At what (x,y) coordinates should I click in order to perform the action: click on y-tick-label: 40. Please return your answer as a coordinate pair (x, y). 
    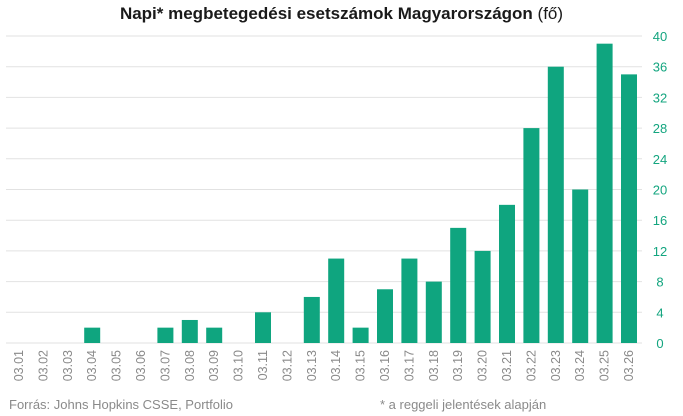
    Looking at the image, I should click on (660, 36).